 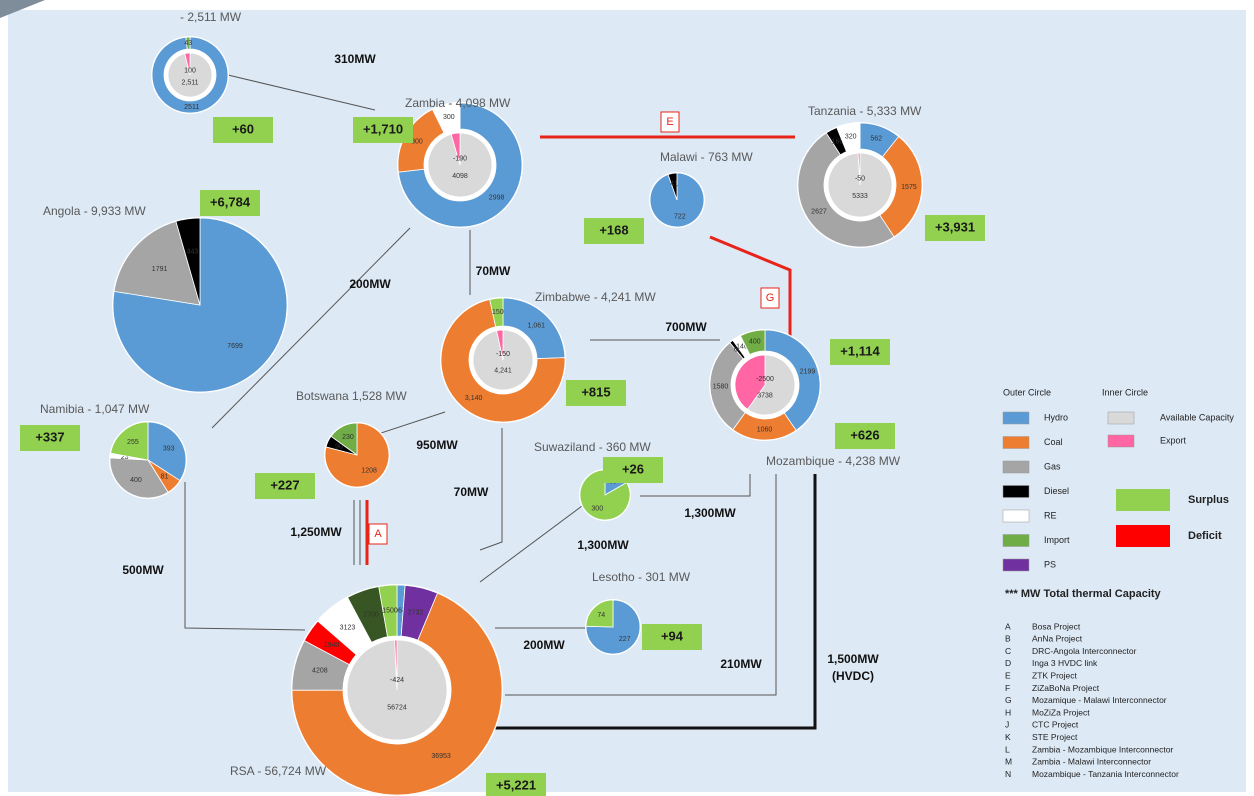 What do you see at coordinates (537, 325) in the screenshot?
I see `slice-label: 1,061` at bounding box center [537, 325].